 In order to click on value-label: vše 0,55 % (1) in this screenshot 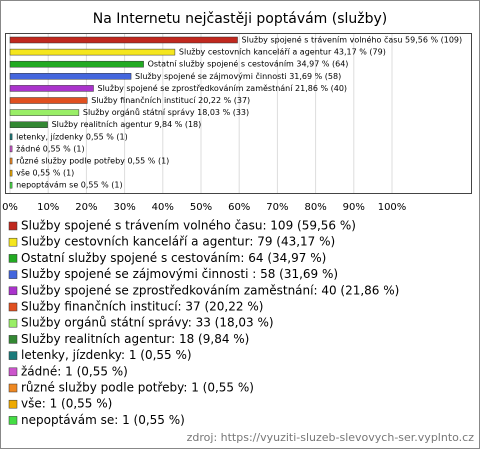, I will do `click(45, 173)`.